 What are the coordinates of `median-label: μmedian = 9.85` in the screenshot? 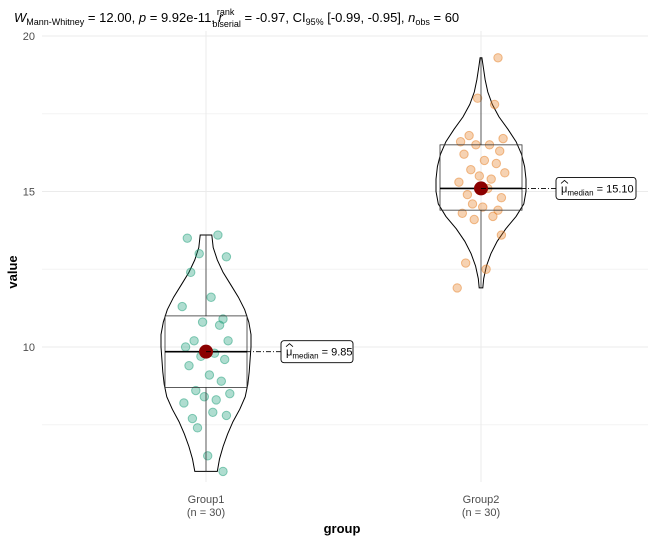 It's located at (319, 354).